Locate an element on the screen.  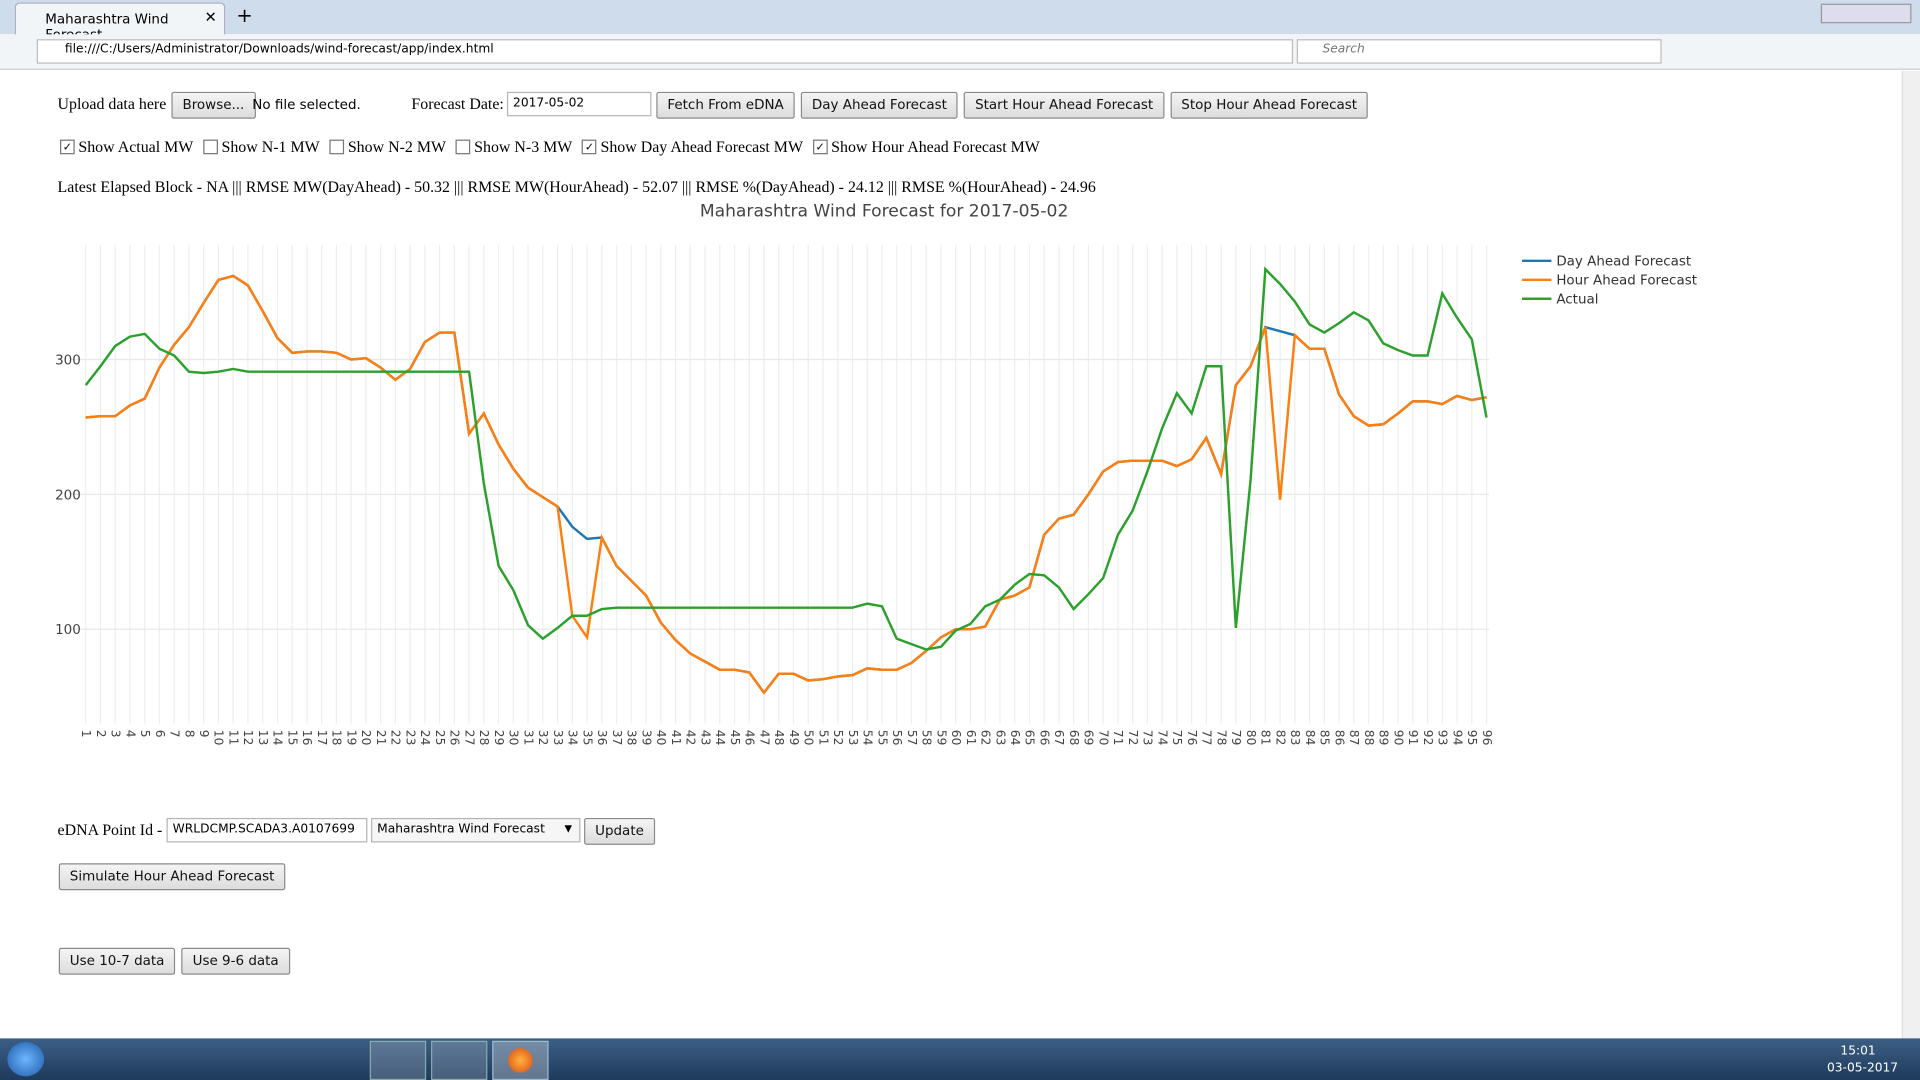
x-tick-label: 3 is located at coordinates (116, 734).